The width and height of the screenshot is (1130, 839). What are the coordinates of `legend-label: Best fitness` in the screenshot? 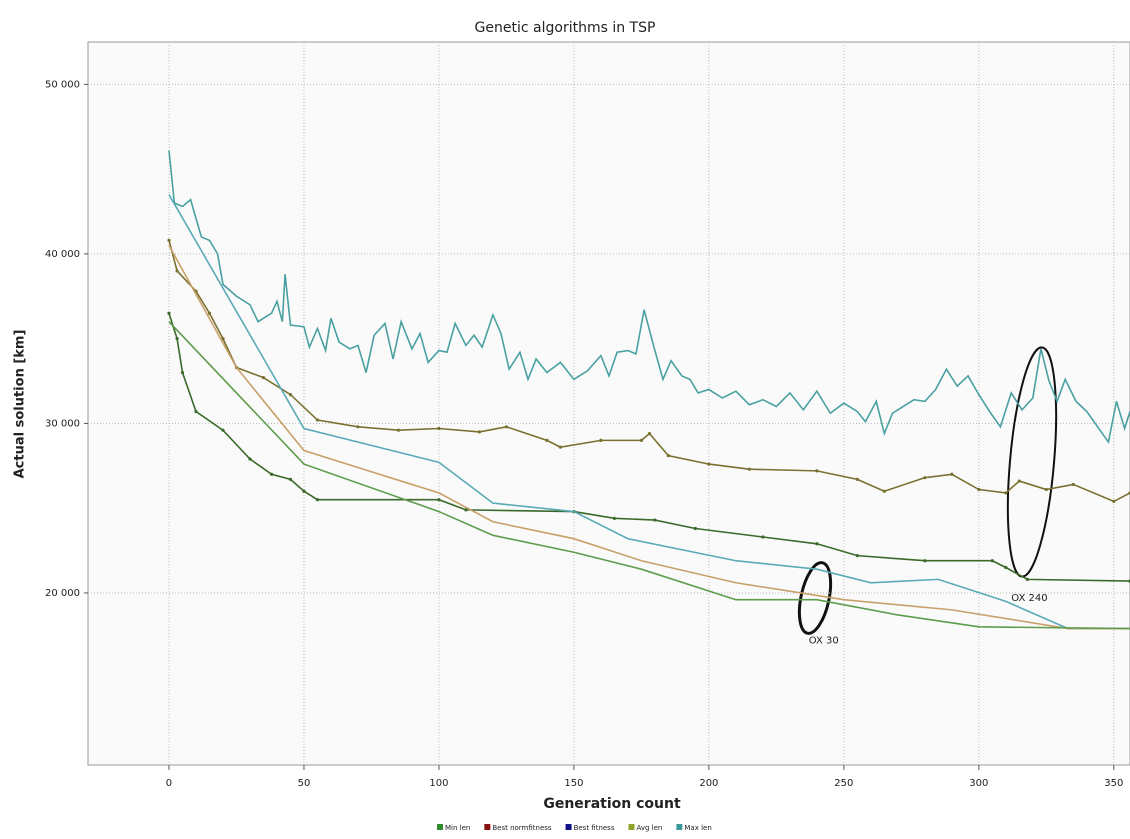 It's located at (594, 828).